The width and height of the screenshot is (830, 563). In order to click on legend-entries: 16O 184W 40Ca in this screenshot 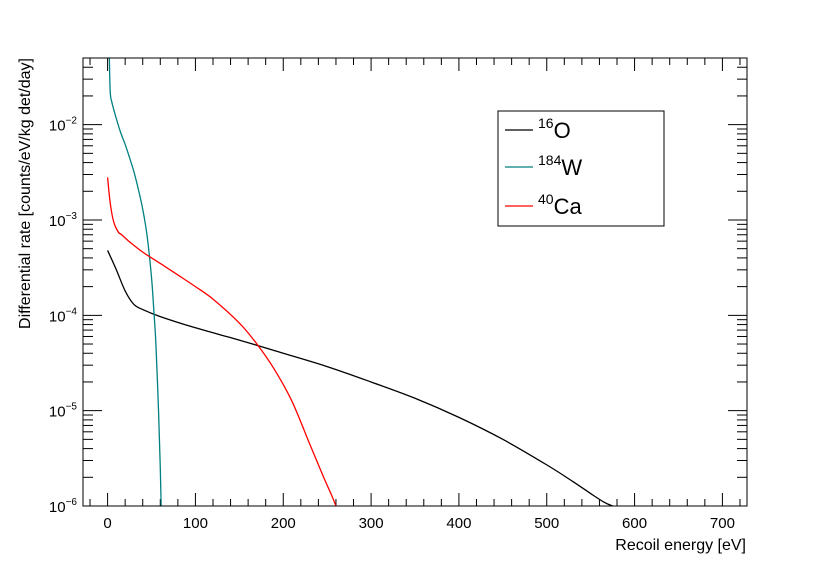, I will do `click(543, 167)`.